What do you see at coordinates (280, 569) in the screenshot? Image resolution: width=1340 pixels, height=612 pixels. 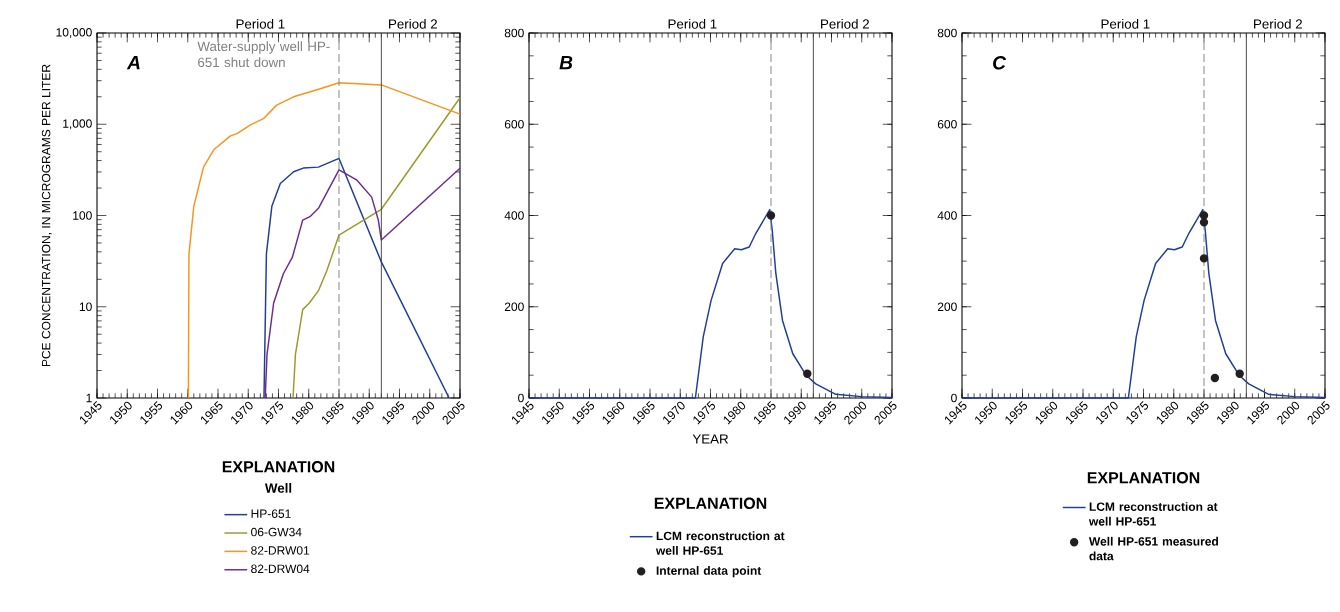 I see `legend-label: 82-DRW04` at bounding box center [280, 569].